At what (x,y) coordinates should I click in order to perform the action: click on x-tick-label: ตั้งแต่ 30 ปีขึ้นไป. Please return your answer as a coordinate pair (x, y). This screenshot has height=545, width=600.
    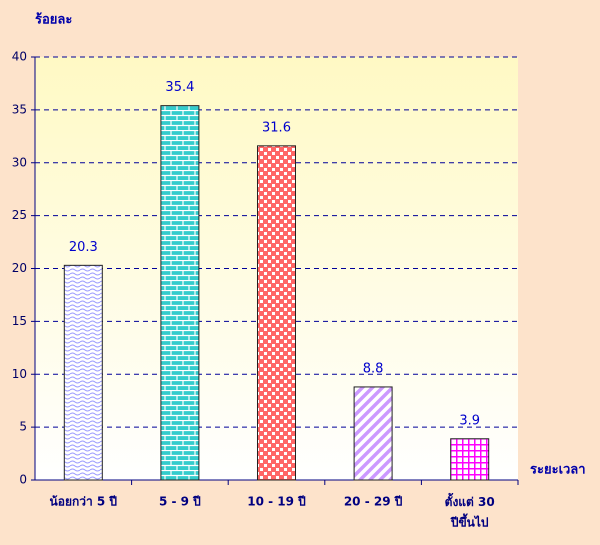
    Looking at the image, I should click on (470, 510).